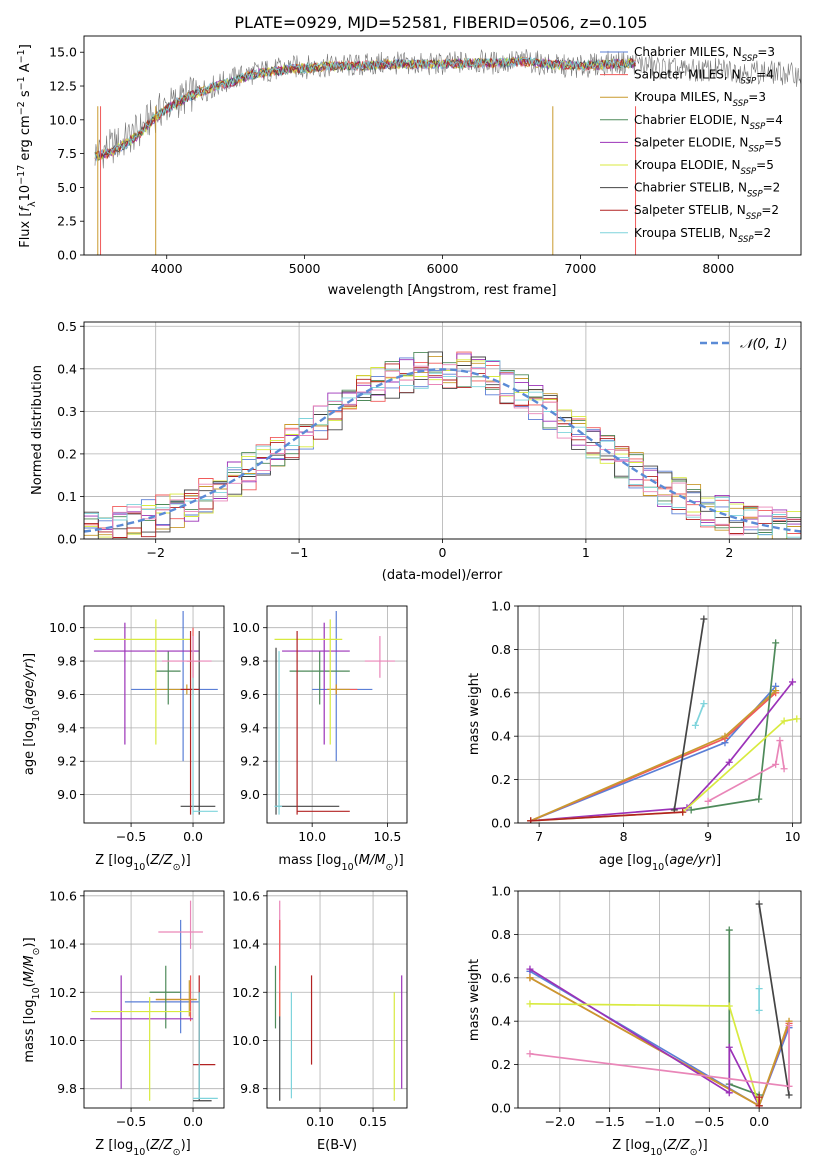 The height and width of the screenshot is (1170, 819). I want to click on age-vs-mass-ytick-label: 9.0, so click(250, 794).